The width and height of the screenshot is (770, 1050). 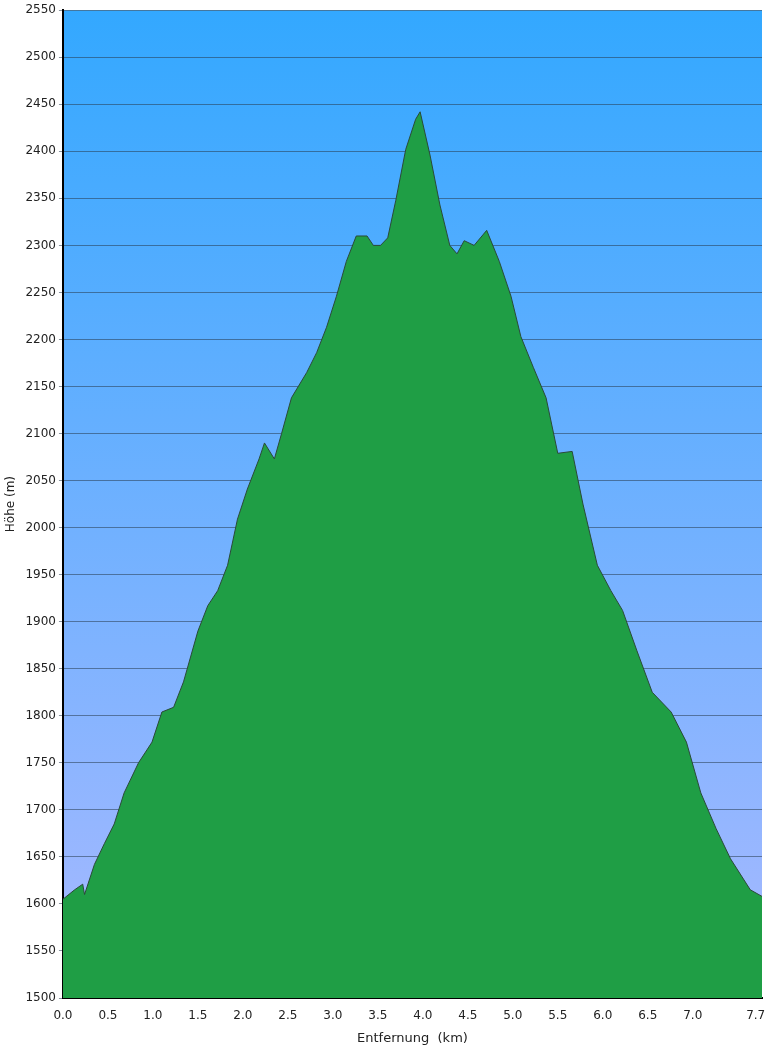 What do you see at coordinates (333, 1015) in the screenshot?
I see `x-tick-label: 3.0` at bounding box center [333, 1015].